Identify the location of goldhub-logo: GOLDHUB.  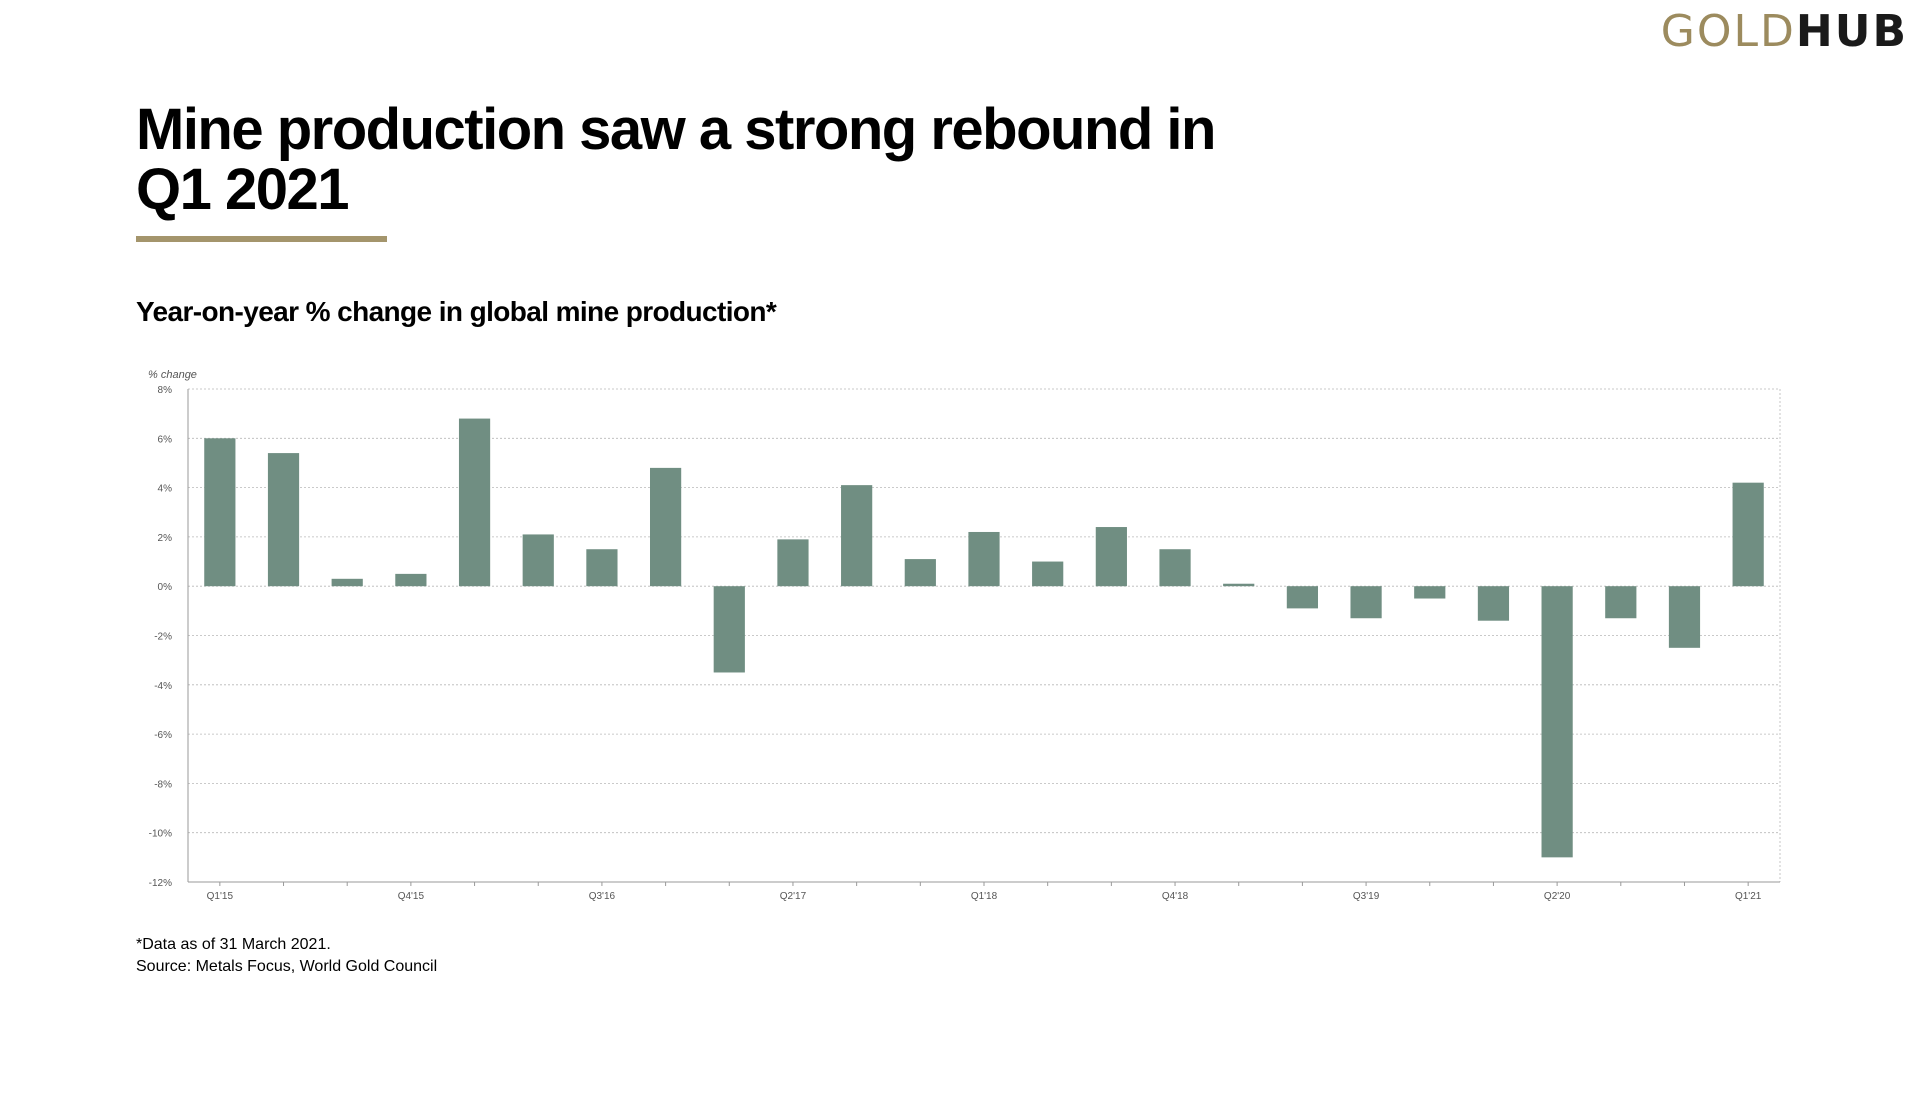
(1784, 32).